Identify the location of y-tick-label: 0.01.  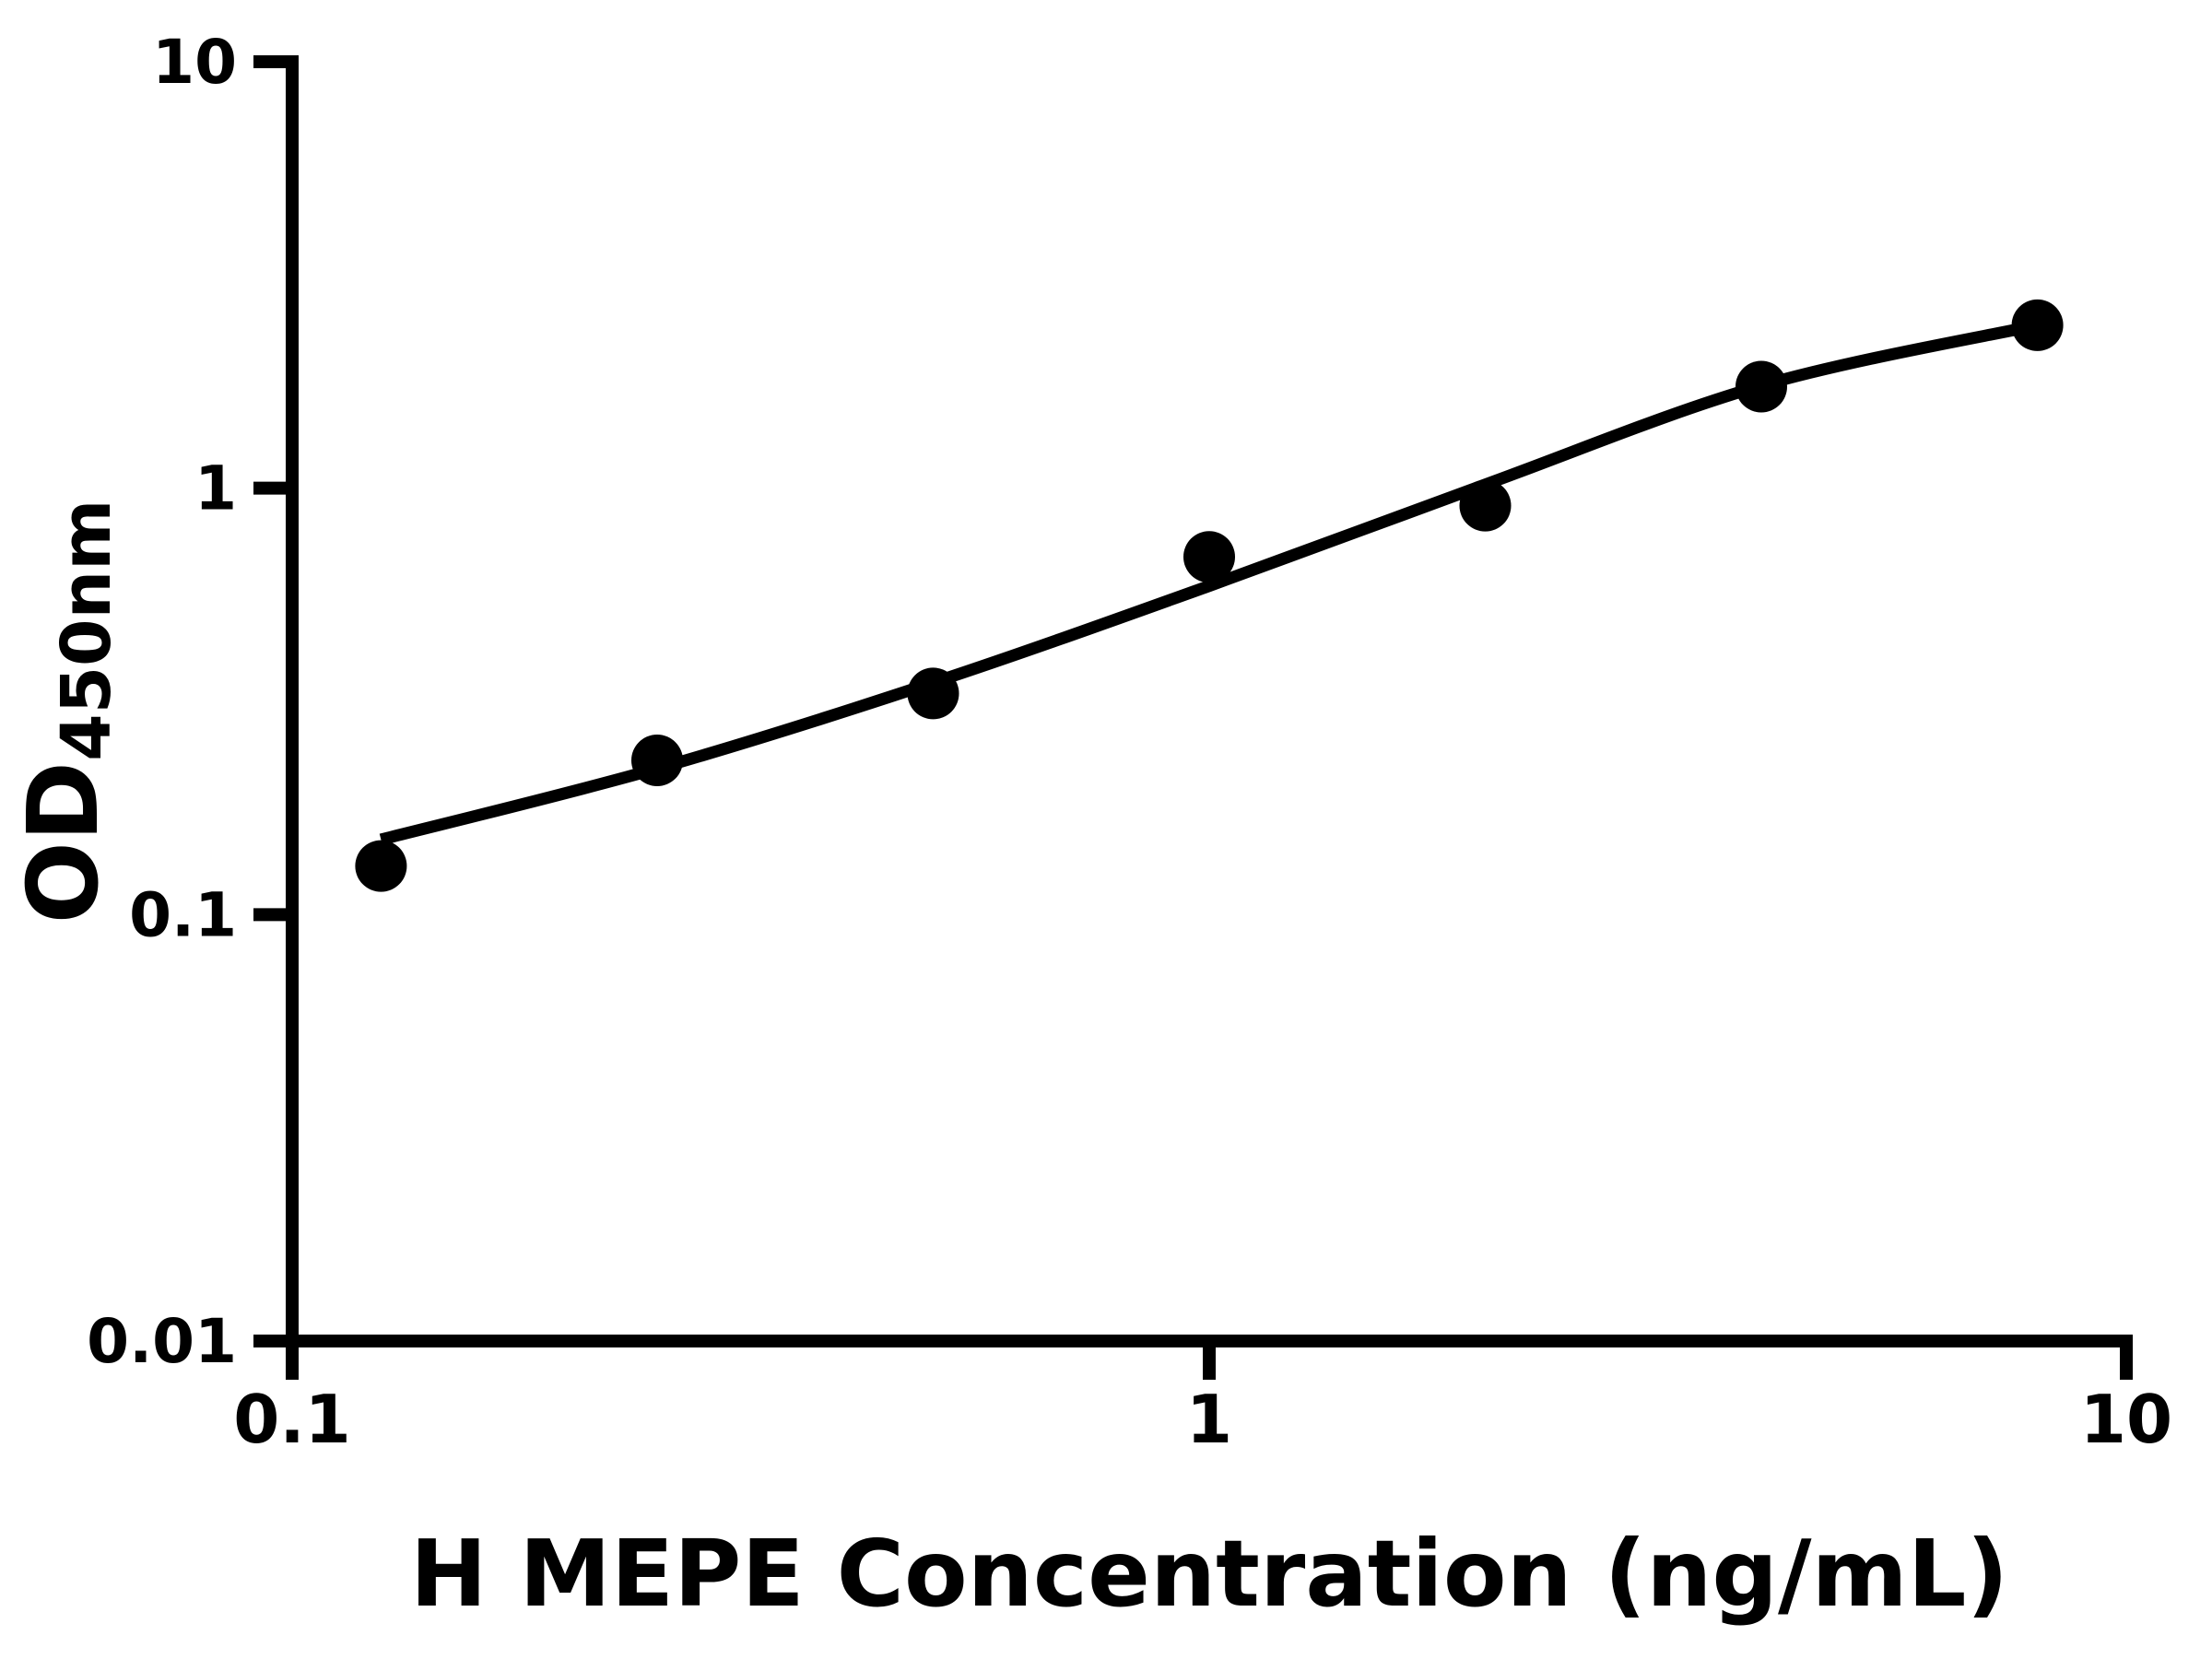
(162, 1341).